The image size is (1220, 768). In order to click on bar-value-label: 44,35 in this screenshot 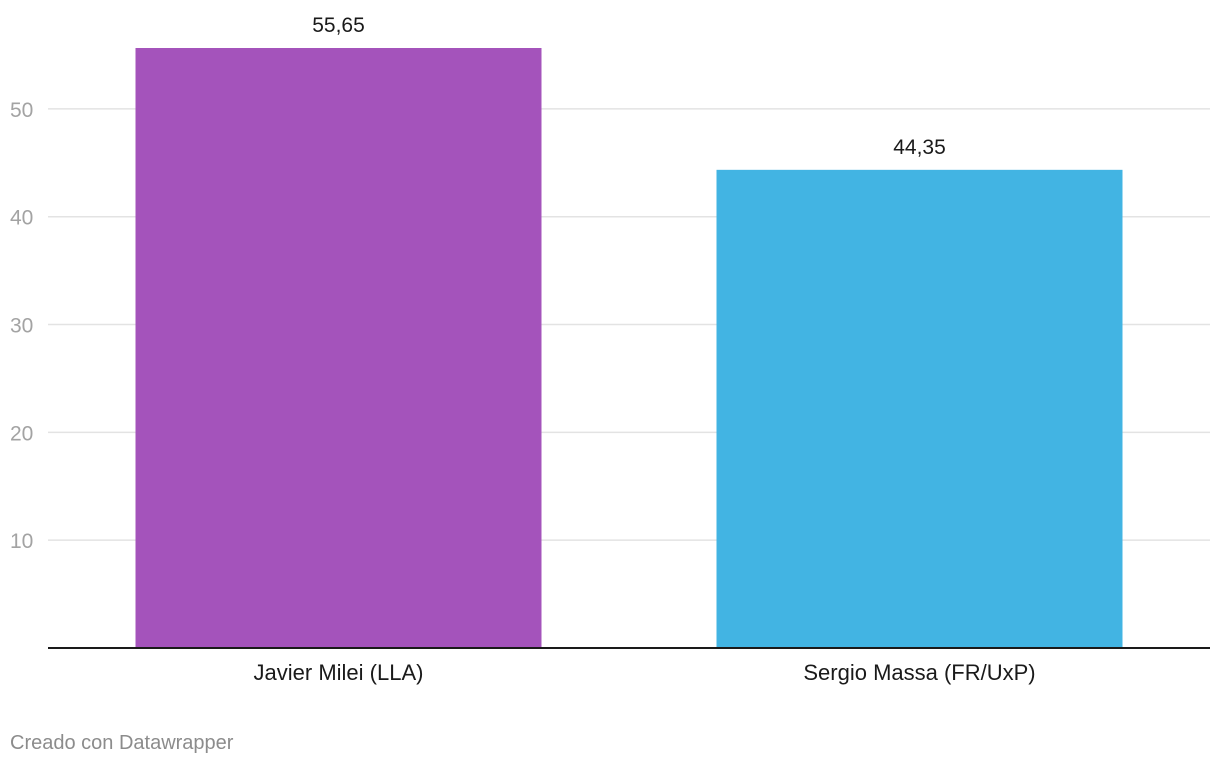, I will do `click(919, 147)`.